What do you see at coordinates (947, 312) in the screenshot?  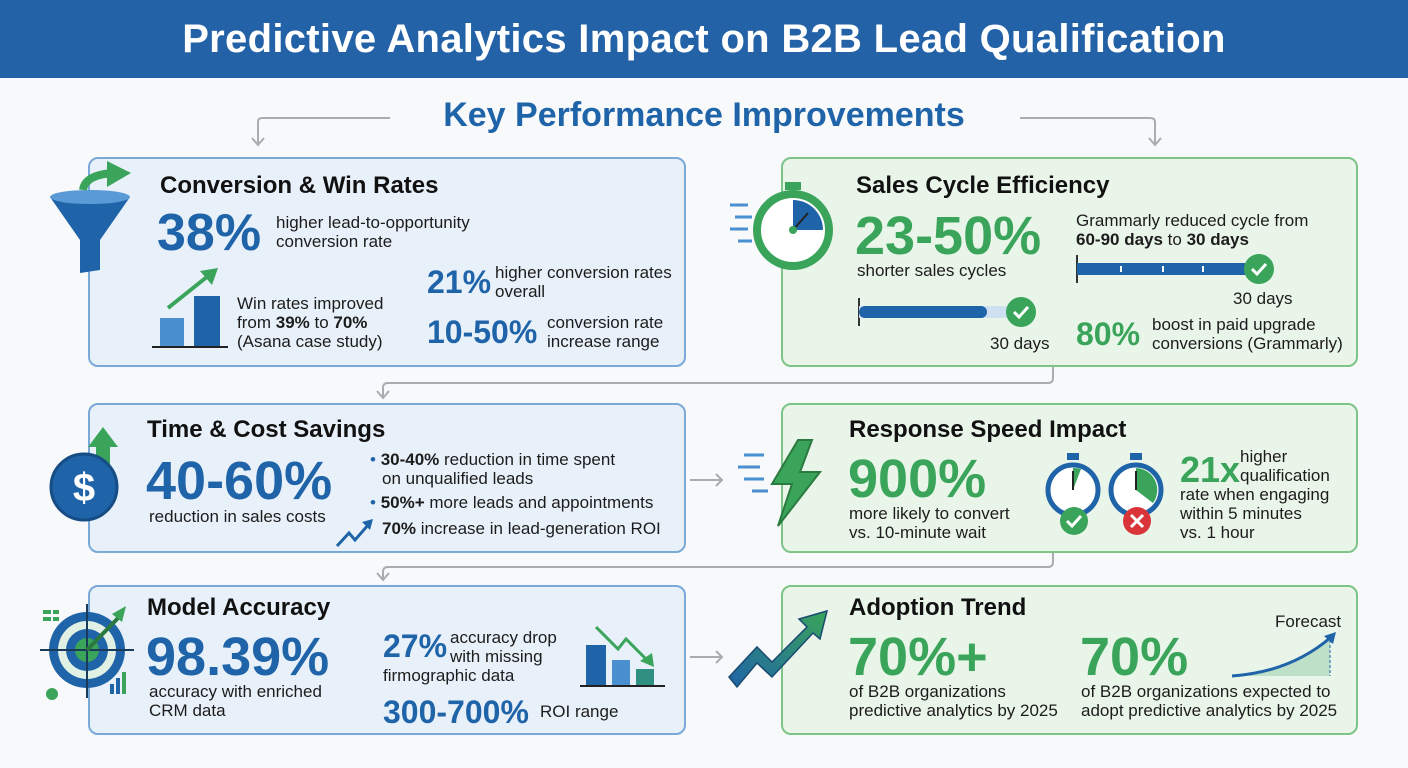 I see `progress-bar-30-days` at bounding box center [947, 312].